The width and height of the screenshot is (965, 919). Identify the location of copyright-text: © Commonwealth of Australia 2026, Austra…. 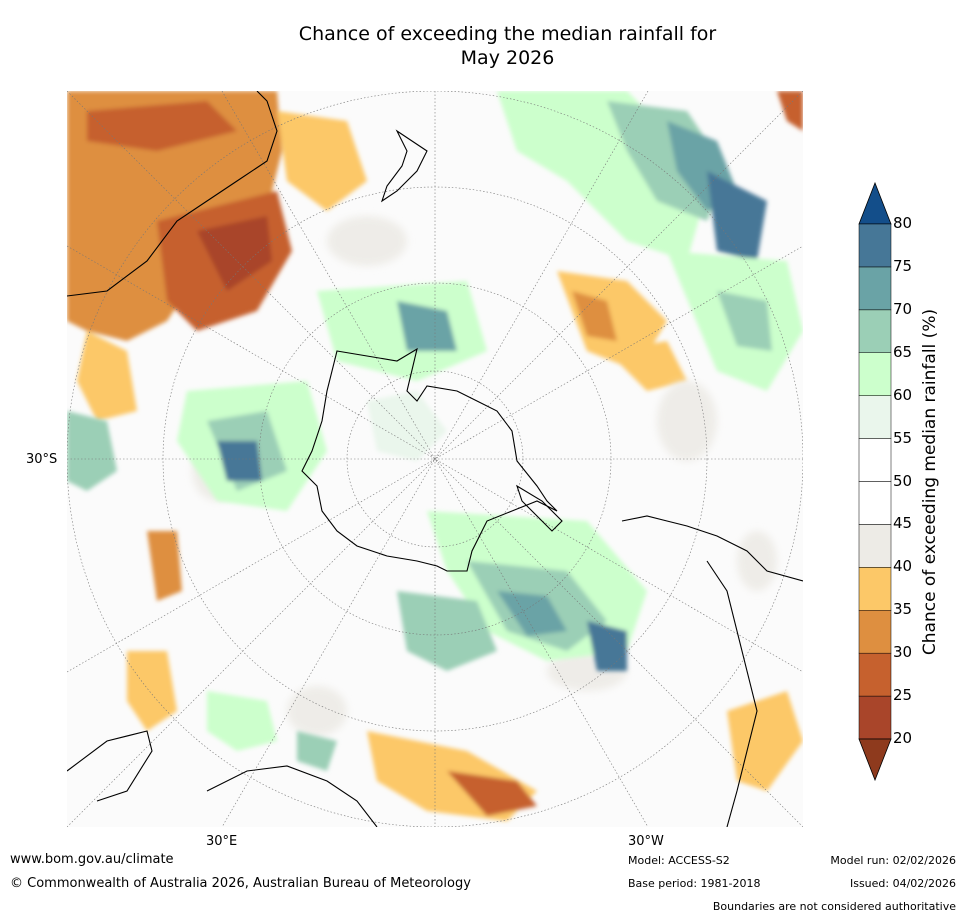
(240, 883).